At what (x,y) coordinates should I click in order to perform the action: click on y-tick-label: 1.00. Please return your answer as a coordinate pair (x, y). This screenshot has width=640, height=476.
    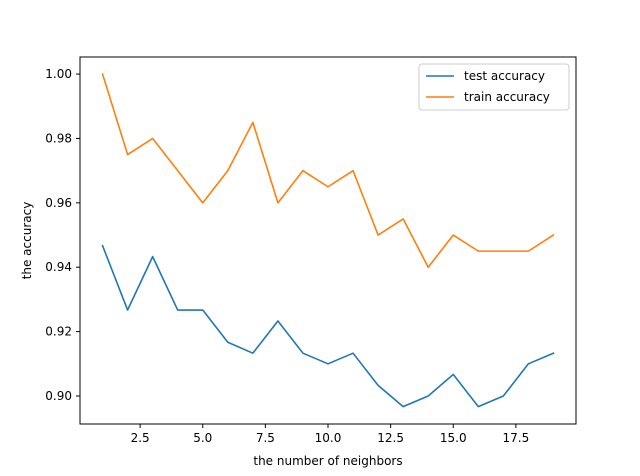
    Looking at the image, I should click on (58, 74).